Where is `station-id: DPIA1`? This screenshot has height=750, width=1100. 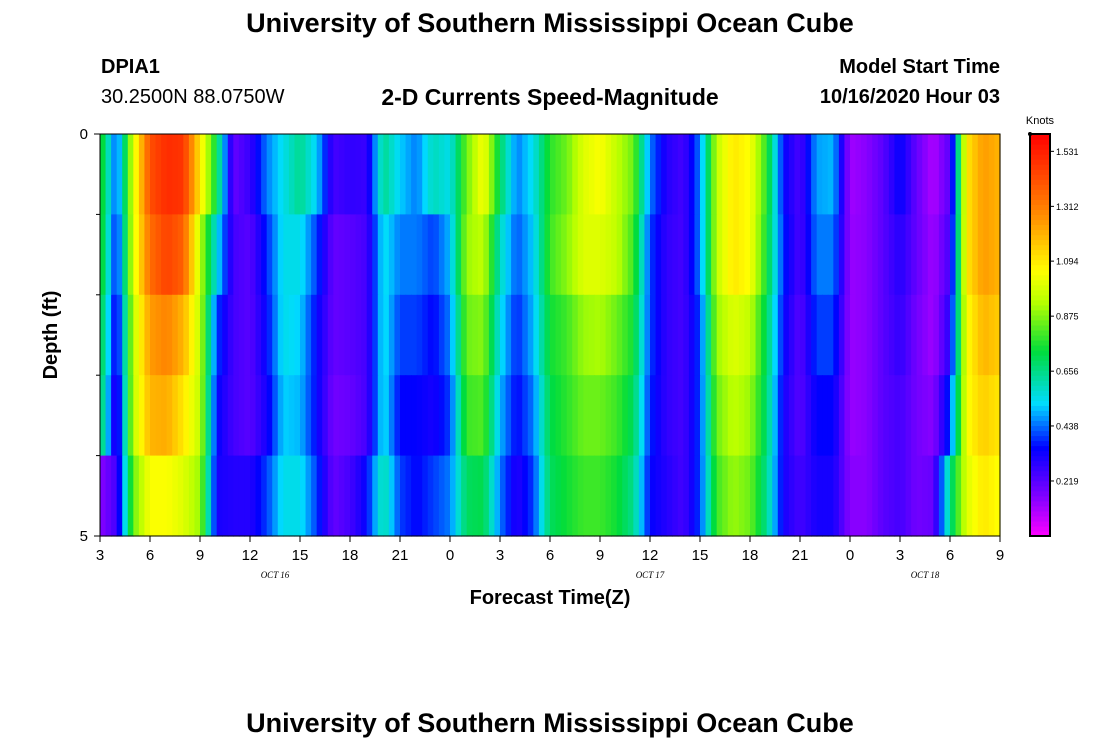 station-id: DPIA1 is located at coordinates (130, 67).